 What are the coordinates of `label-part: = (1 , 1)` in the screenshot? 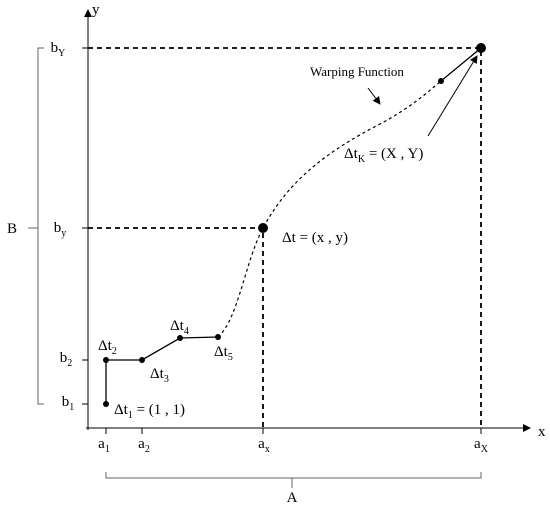 It's located at (159, 410).